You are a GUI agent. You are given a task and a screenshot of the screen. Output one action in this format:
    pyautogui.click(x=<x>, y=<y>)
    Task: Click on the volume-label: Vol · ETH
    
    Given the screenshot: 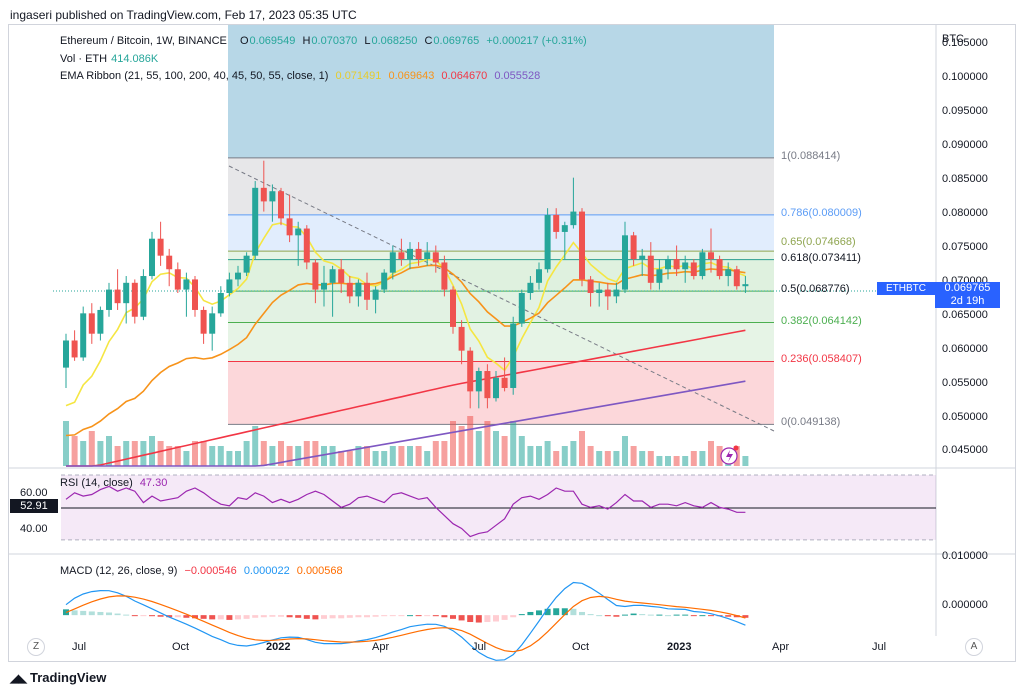 What is the action you would take?
    pyautogui.click(x=84, y=59)
    